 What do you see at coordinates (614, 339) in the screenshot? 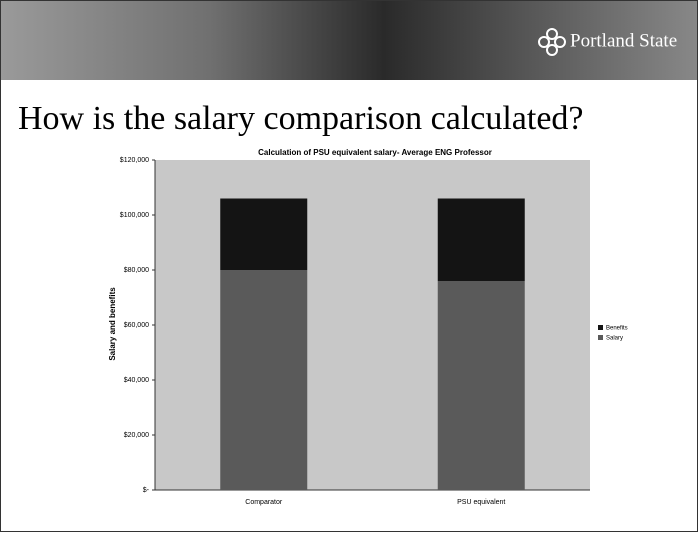
I see `legend-label: Salary` at bounding box center [614, 339].